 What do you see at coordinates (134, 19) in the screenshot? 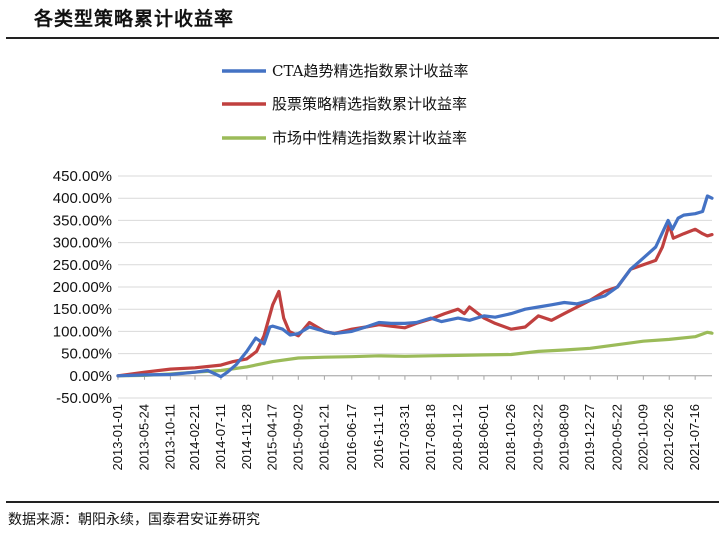
I see `chart-title: 各类型策略累计收益率` at bounding box center [134, 19].